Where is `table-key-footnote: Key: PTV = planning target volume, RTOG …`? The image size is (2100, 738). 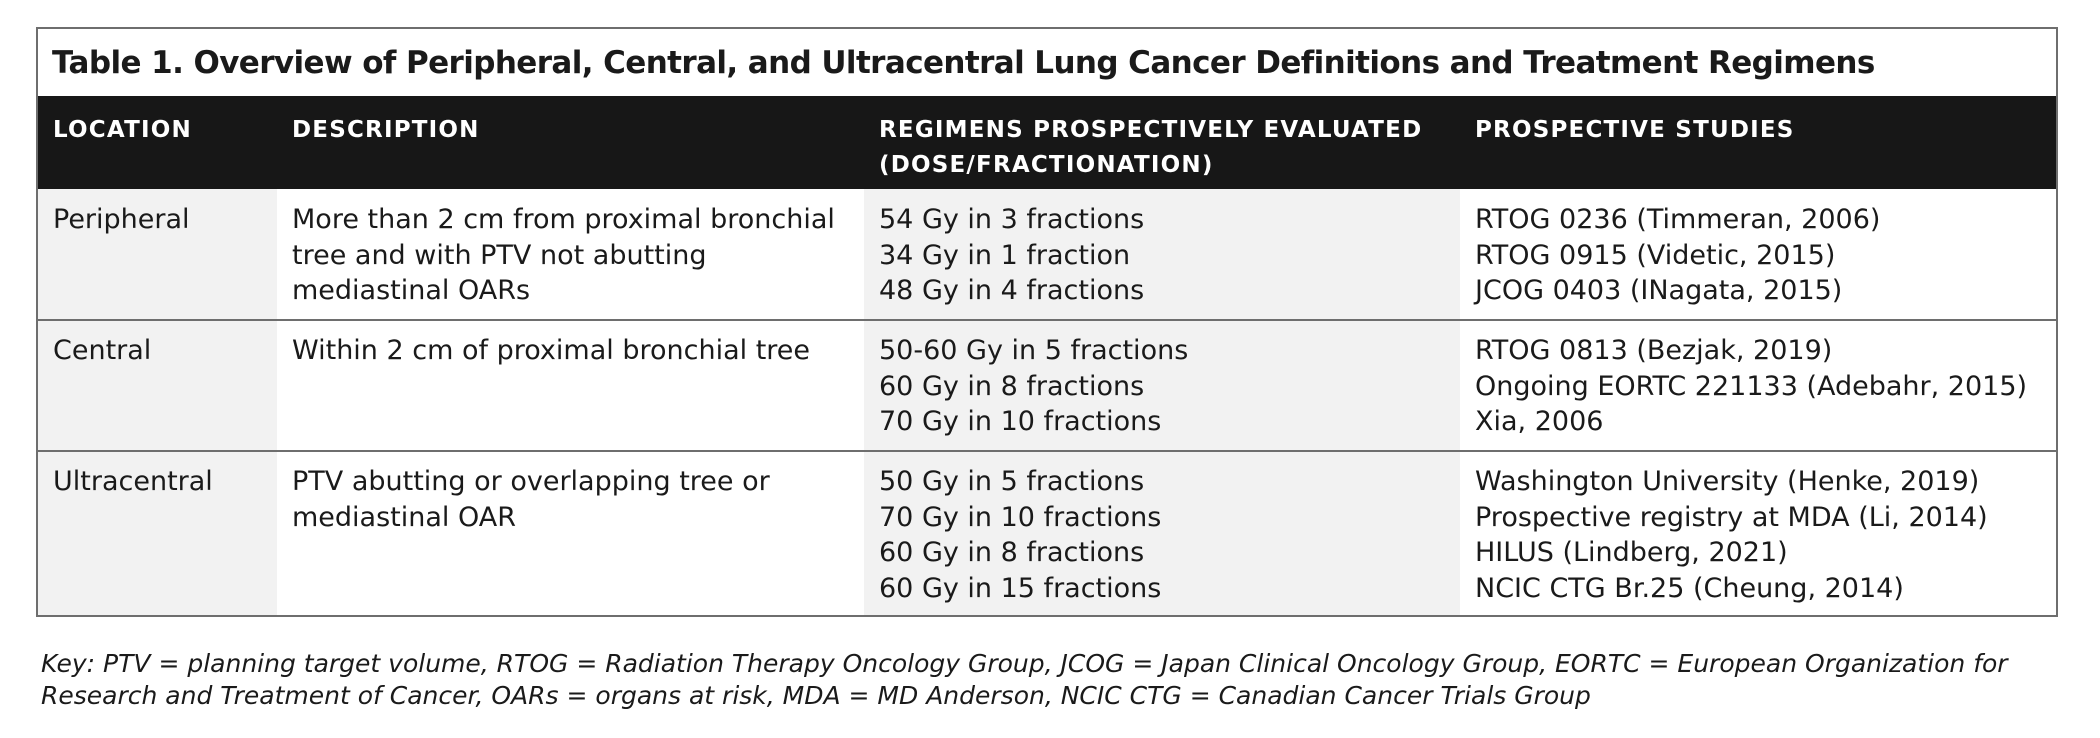 table-key-footnote: Key: PTV = planning target volume, RTOG … is located at coordinates (1024, 679).